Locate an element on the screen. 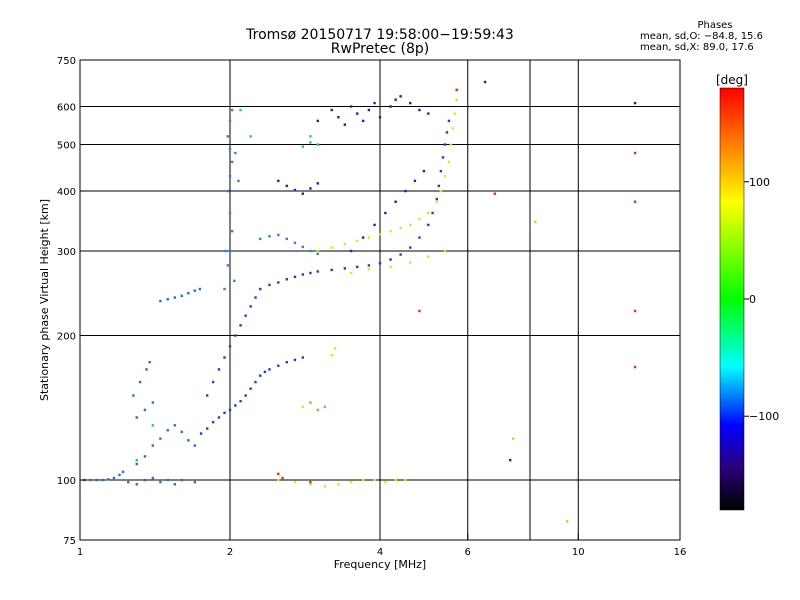  chart-title-line1: Tromsø 20150717 19:58:00−19:59:43 is located at coordinates (380, 35).